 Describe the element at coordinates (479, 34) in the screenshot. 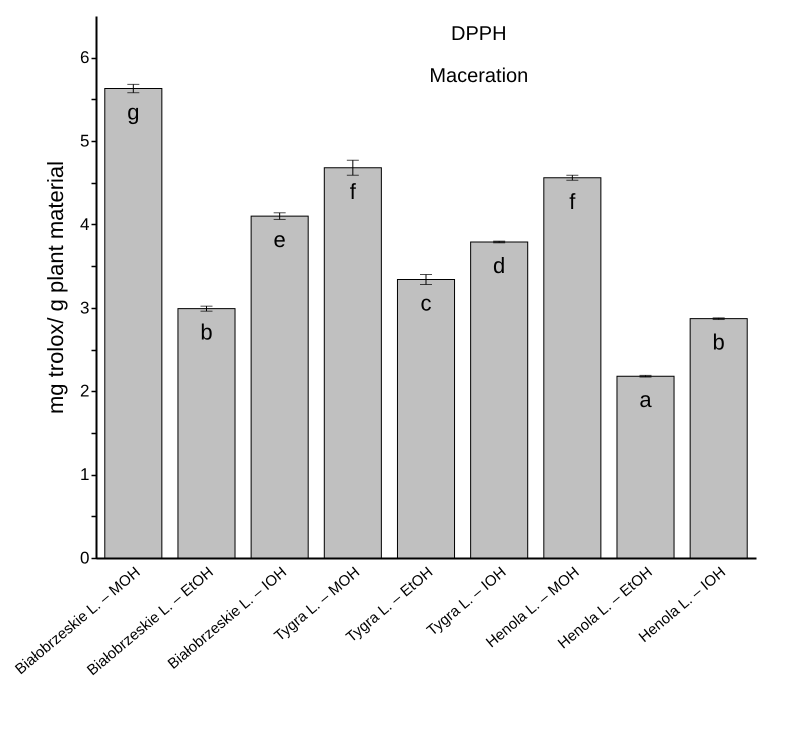

I see `chart-title: DPPH` at that location.